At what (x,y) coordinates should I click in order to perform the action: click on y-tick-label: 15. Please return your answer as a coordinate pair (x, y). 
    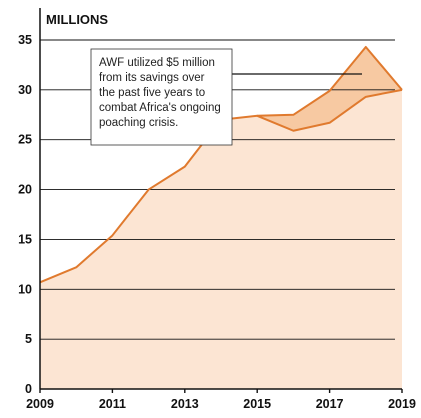
    Looking at the image, I should click on (25, 239).